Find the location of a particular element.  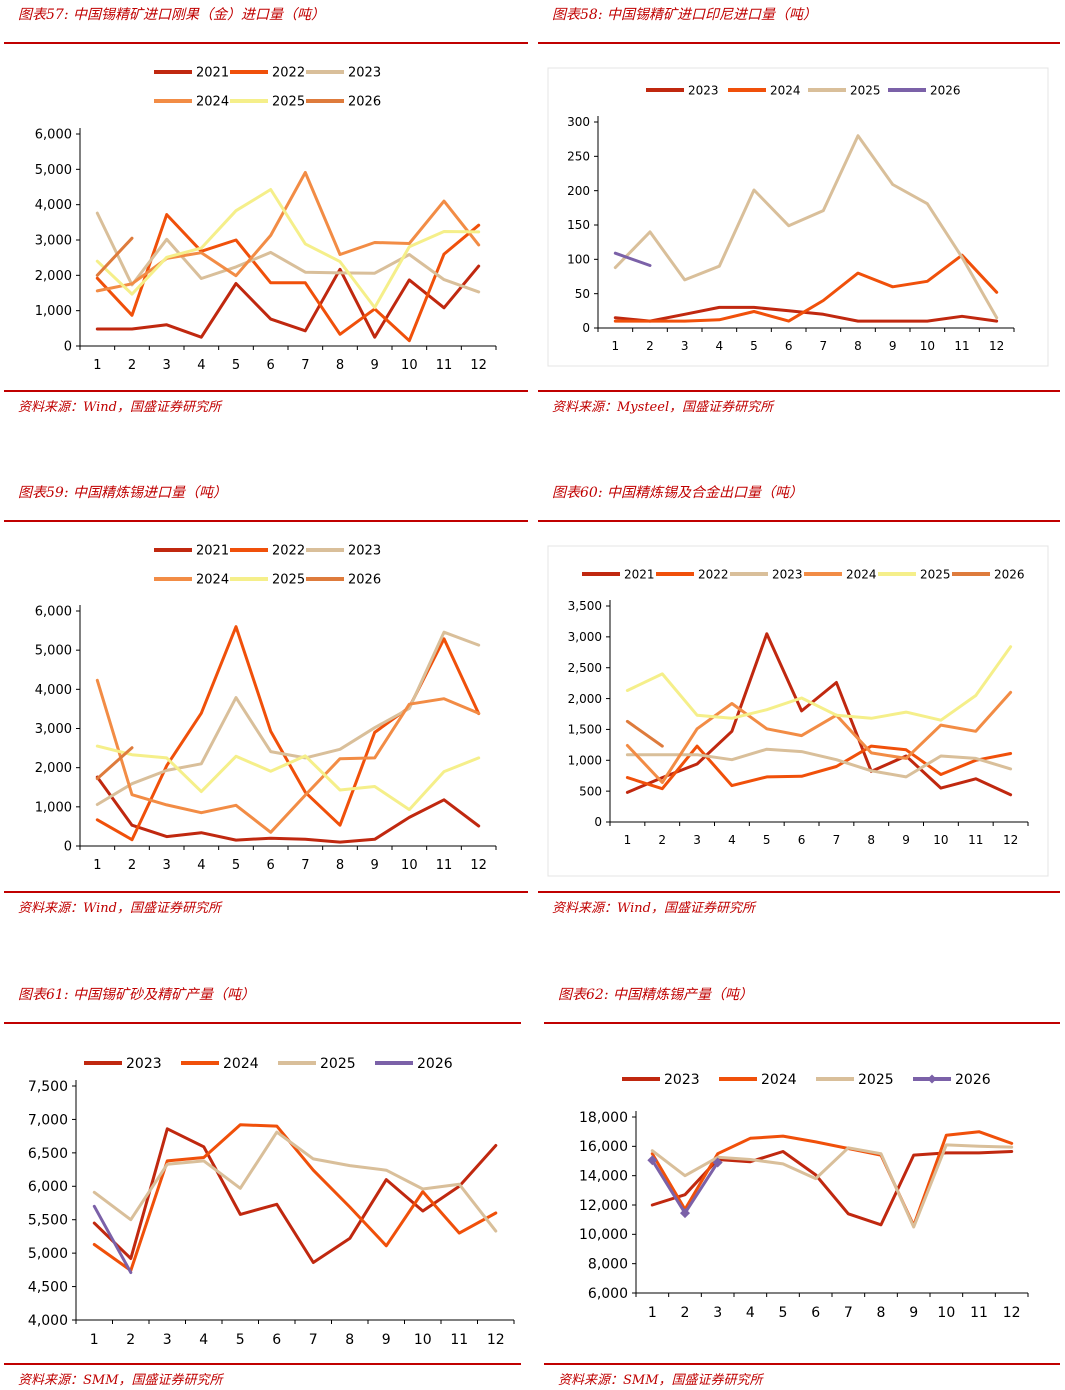

y-tick-label: 1,000 is located at coordinates (53, 311).